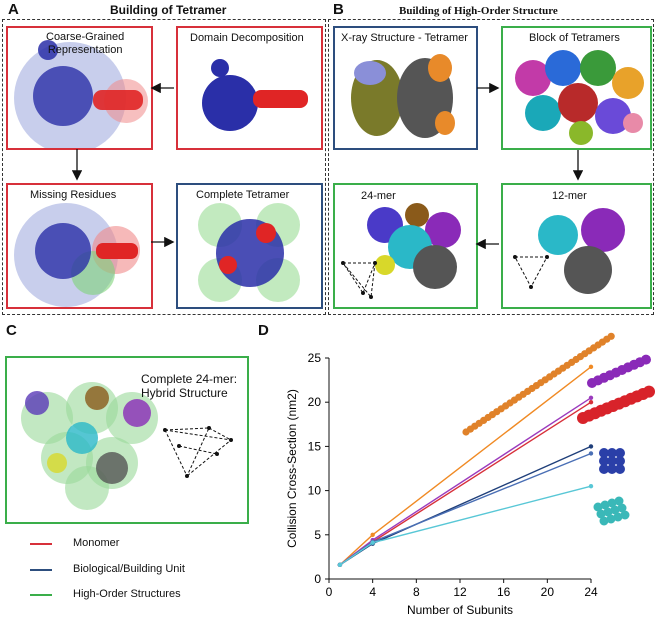 Image resolution: width=656 pixels, height=622 pixels. I want to click on mer12-illustration, so click(569, 251).